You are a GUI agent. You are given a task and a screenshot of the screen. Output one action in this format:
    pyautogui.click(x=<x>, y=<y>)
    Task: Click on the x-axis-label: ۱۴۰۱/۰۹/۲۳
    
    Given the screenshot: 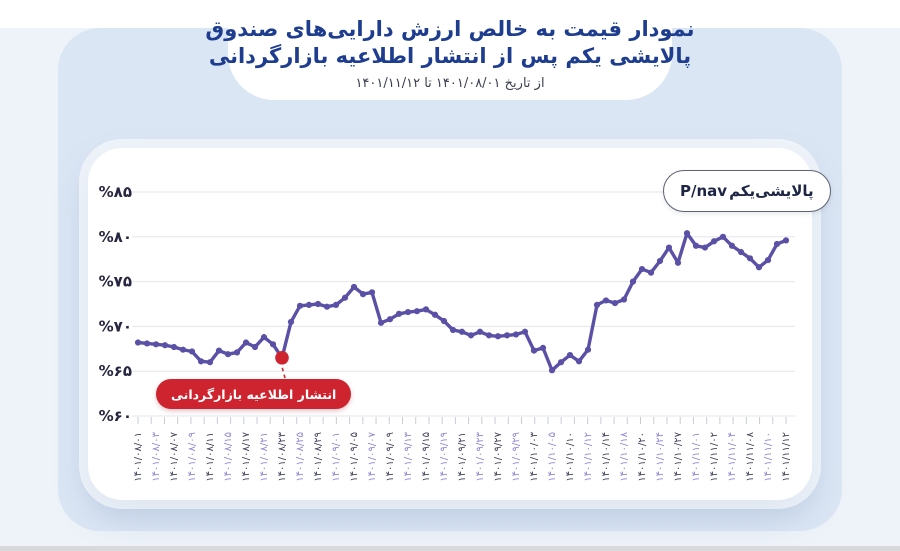 What is the action you would take?
    pyautogui.click(x=480, y=456)
    